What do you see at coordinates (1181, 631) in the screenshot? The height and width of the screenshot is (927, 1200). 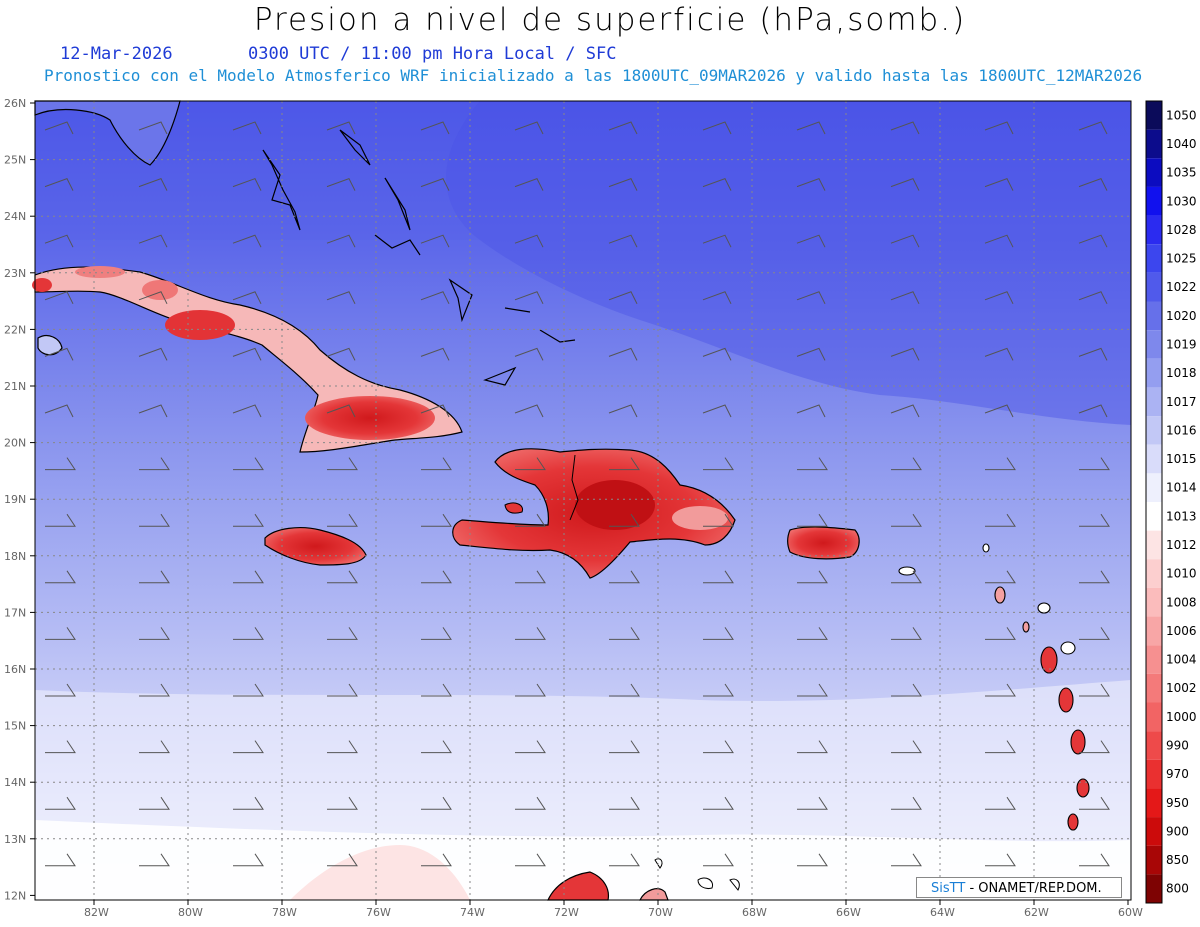 I see `legend-label: 1006` at bounding box center [1181, 631].